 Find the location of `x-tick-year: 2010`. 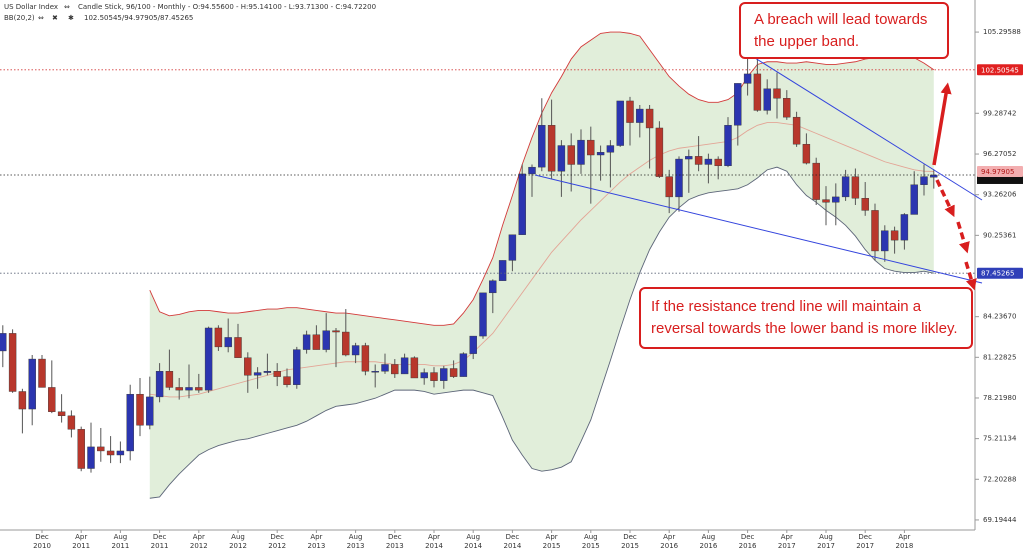

x-tick-year: 2010 is located at coordinates (42, 546).